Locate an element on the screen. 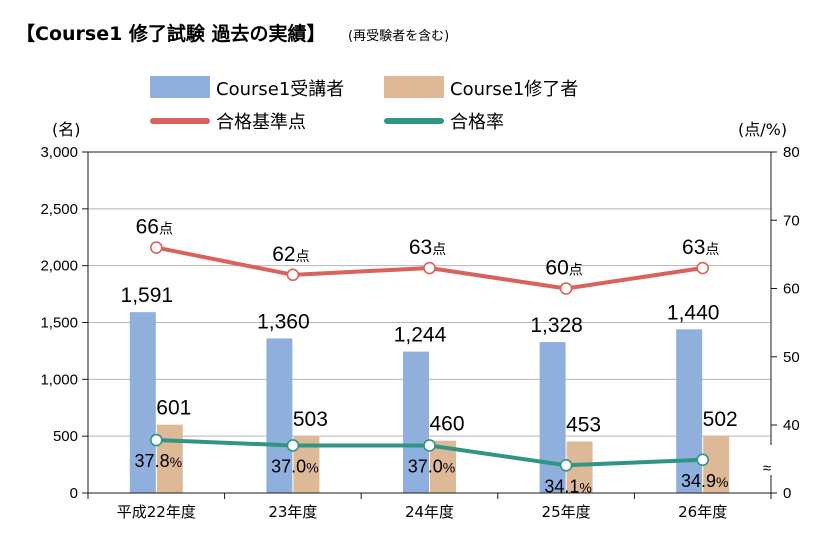  left-axis-unit: (名) is located at coordinates (66, 129).